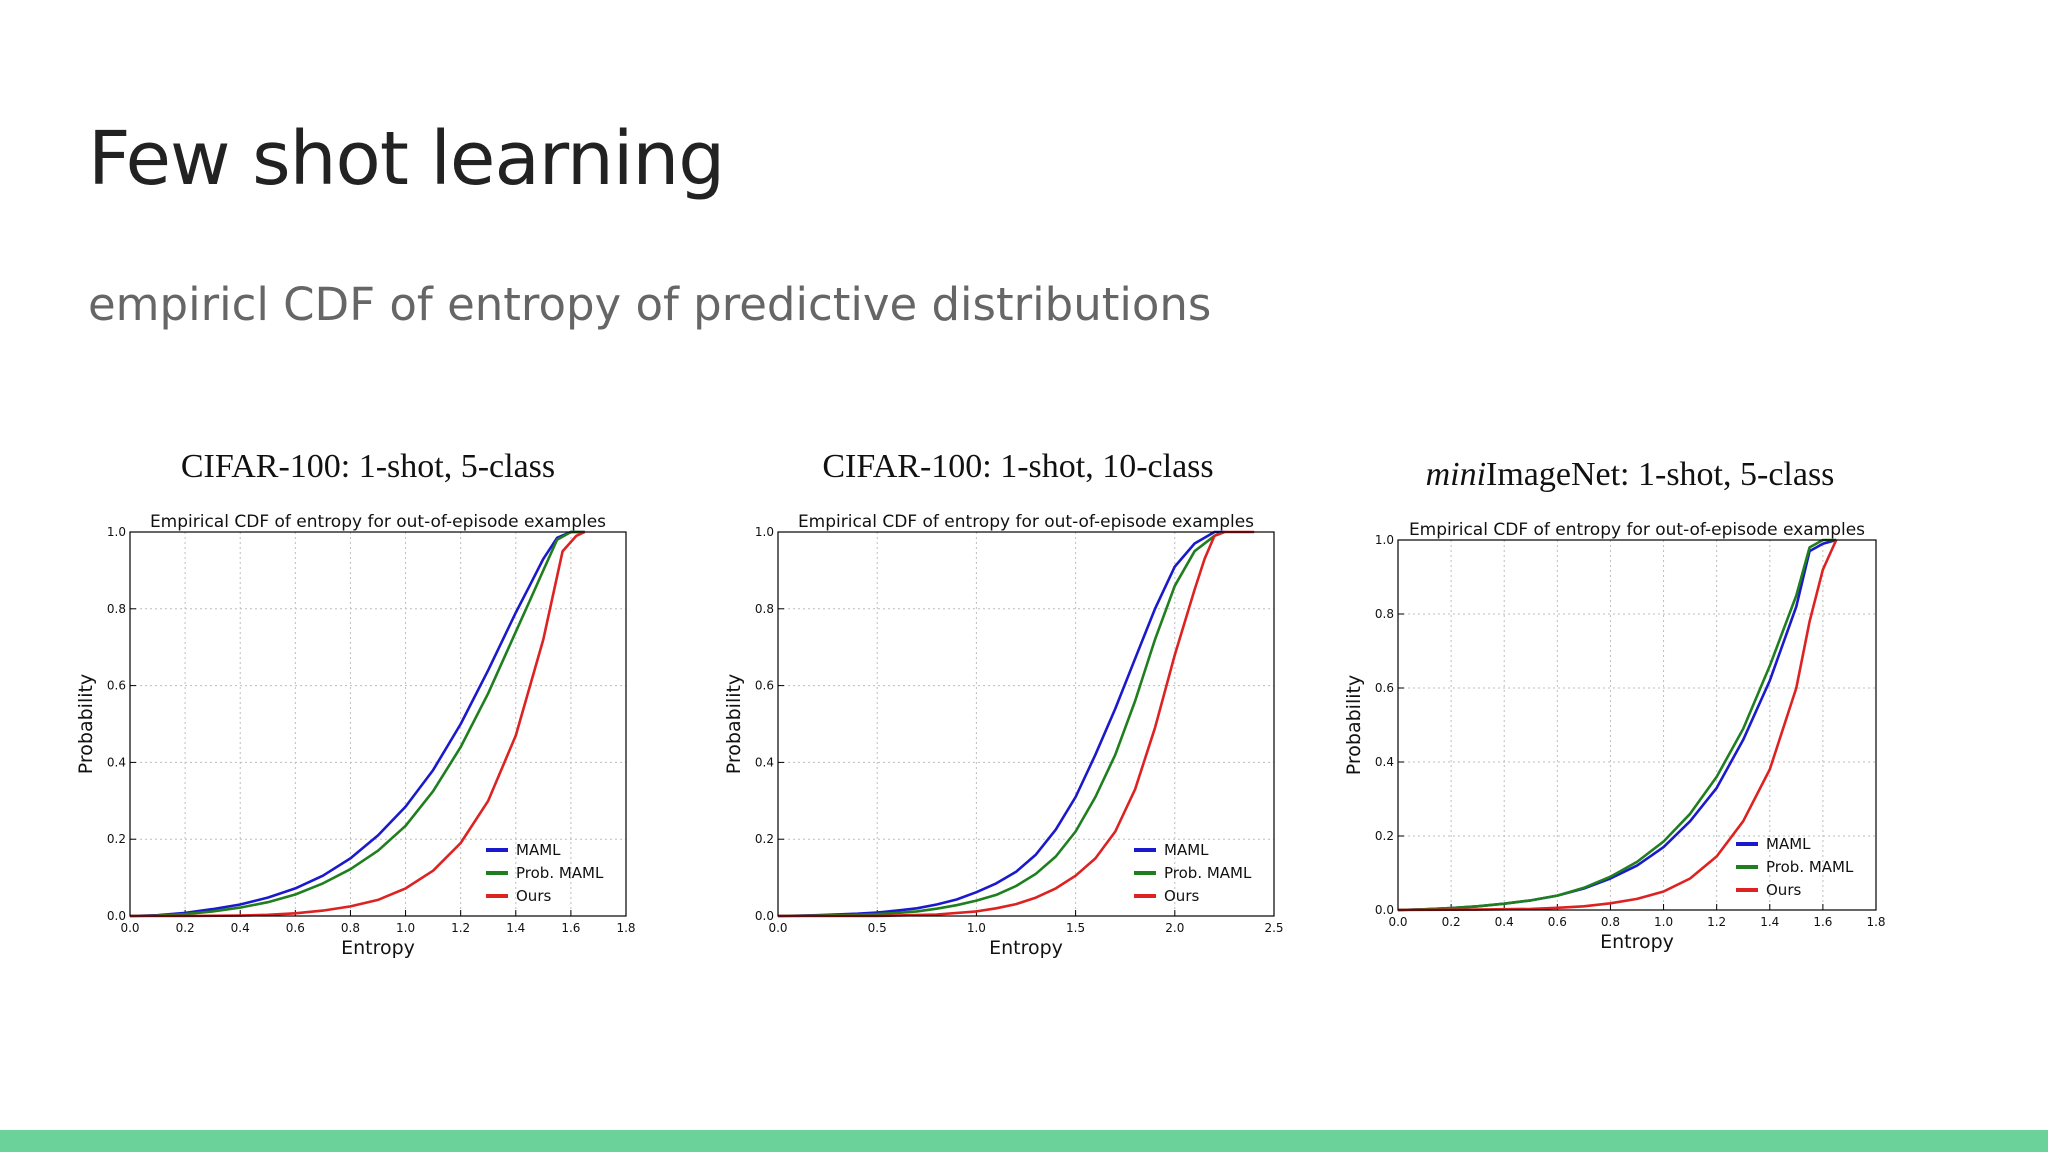  Describe the element at coordinates (1174, 928) in the screenshot. I see `x-tick-label: 2.0` at that location.